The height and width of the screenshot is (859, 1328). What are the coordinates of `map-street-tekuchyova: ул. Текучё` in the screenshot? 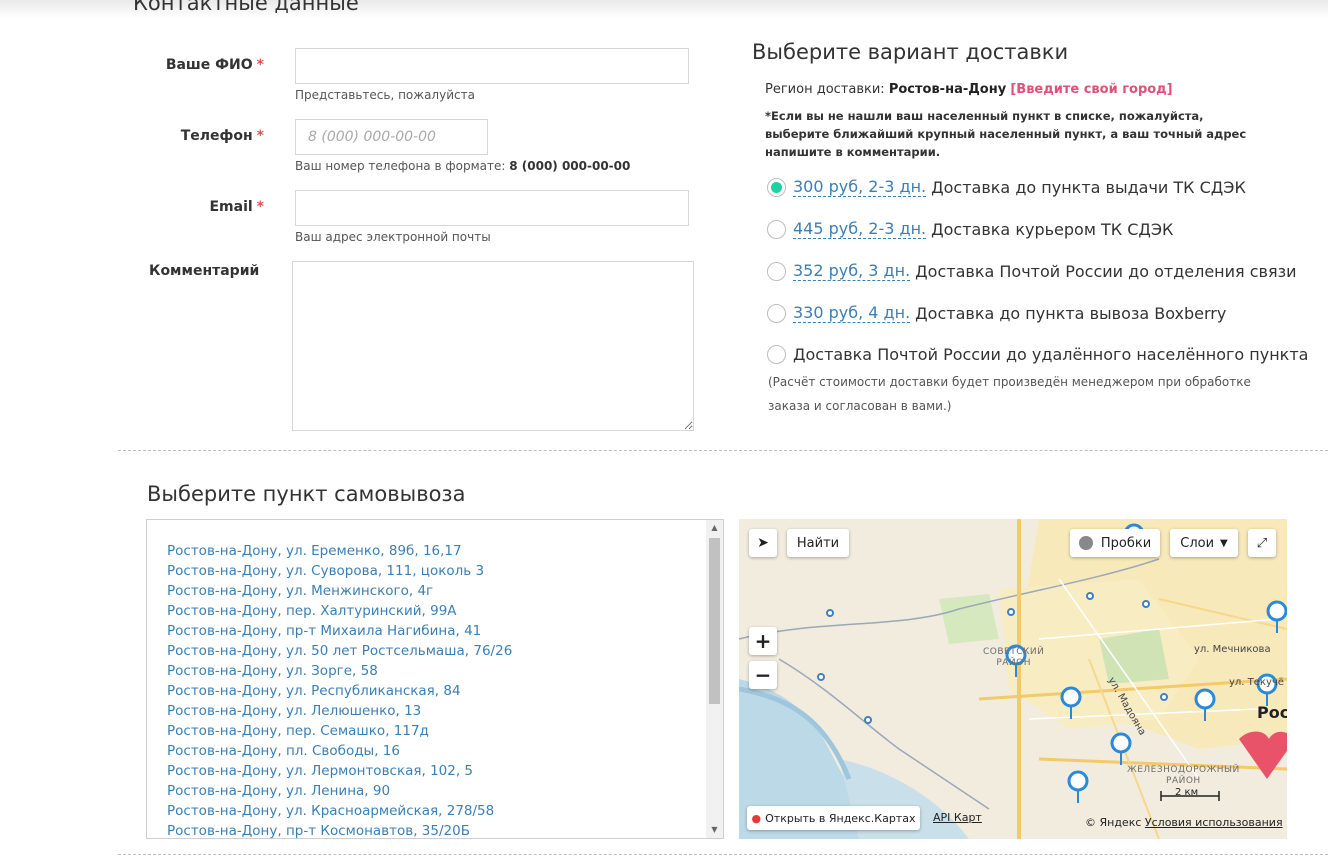 It's located at (1256, 682).